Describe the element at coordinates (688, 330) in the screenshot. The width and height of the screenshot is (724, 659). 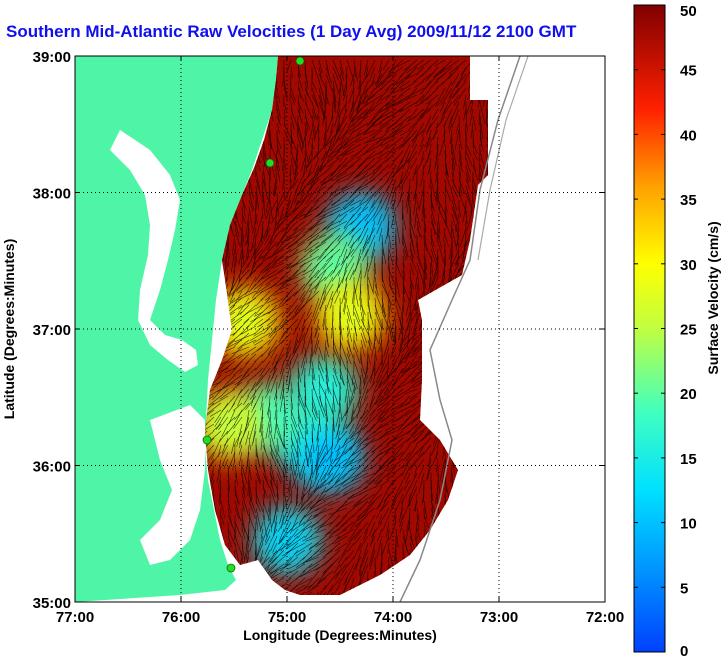
I see `colorbar-tick-label: 25` at that location.